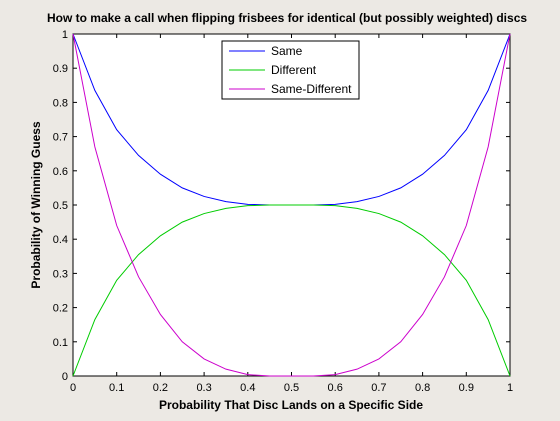  Describe the element at coordinates (510, 388) in the screenshot. I see `x-tick-label: 1` at that location.